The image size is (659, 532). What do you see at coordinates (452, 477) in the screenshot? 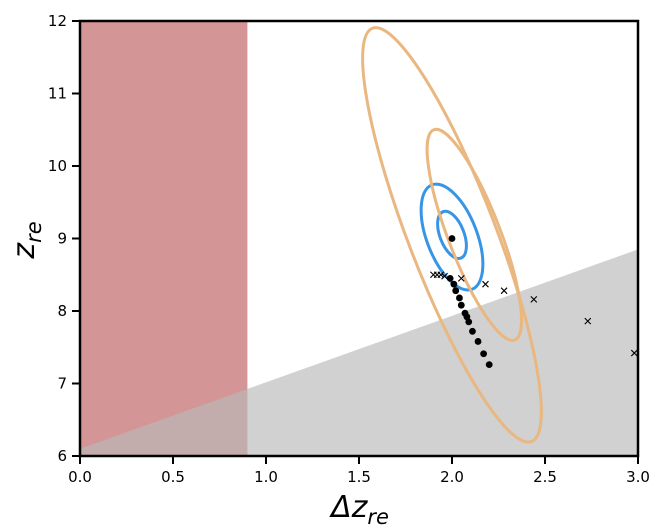
I see `x-tick-label-4: 2.0` at bounding box center [452, 477].